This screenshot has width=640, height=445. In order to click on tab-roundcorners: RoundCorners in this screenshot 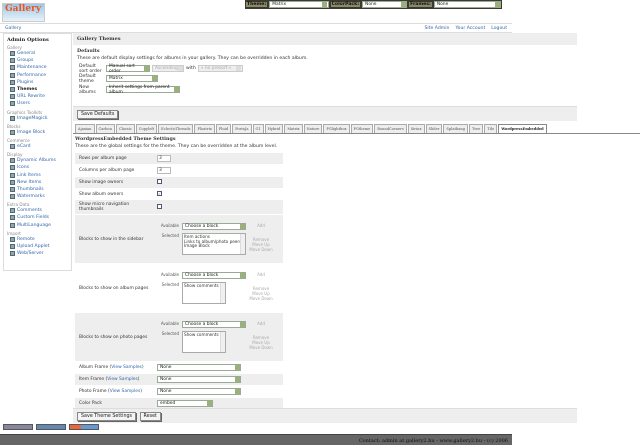, I will do `click(390, 128)`.